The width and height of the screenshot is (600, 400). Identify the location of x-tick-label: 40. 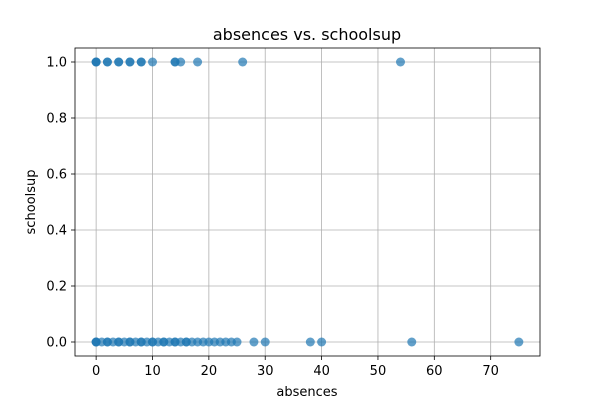
(321, 371).